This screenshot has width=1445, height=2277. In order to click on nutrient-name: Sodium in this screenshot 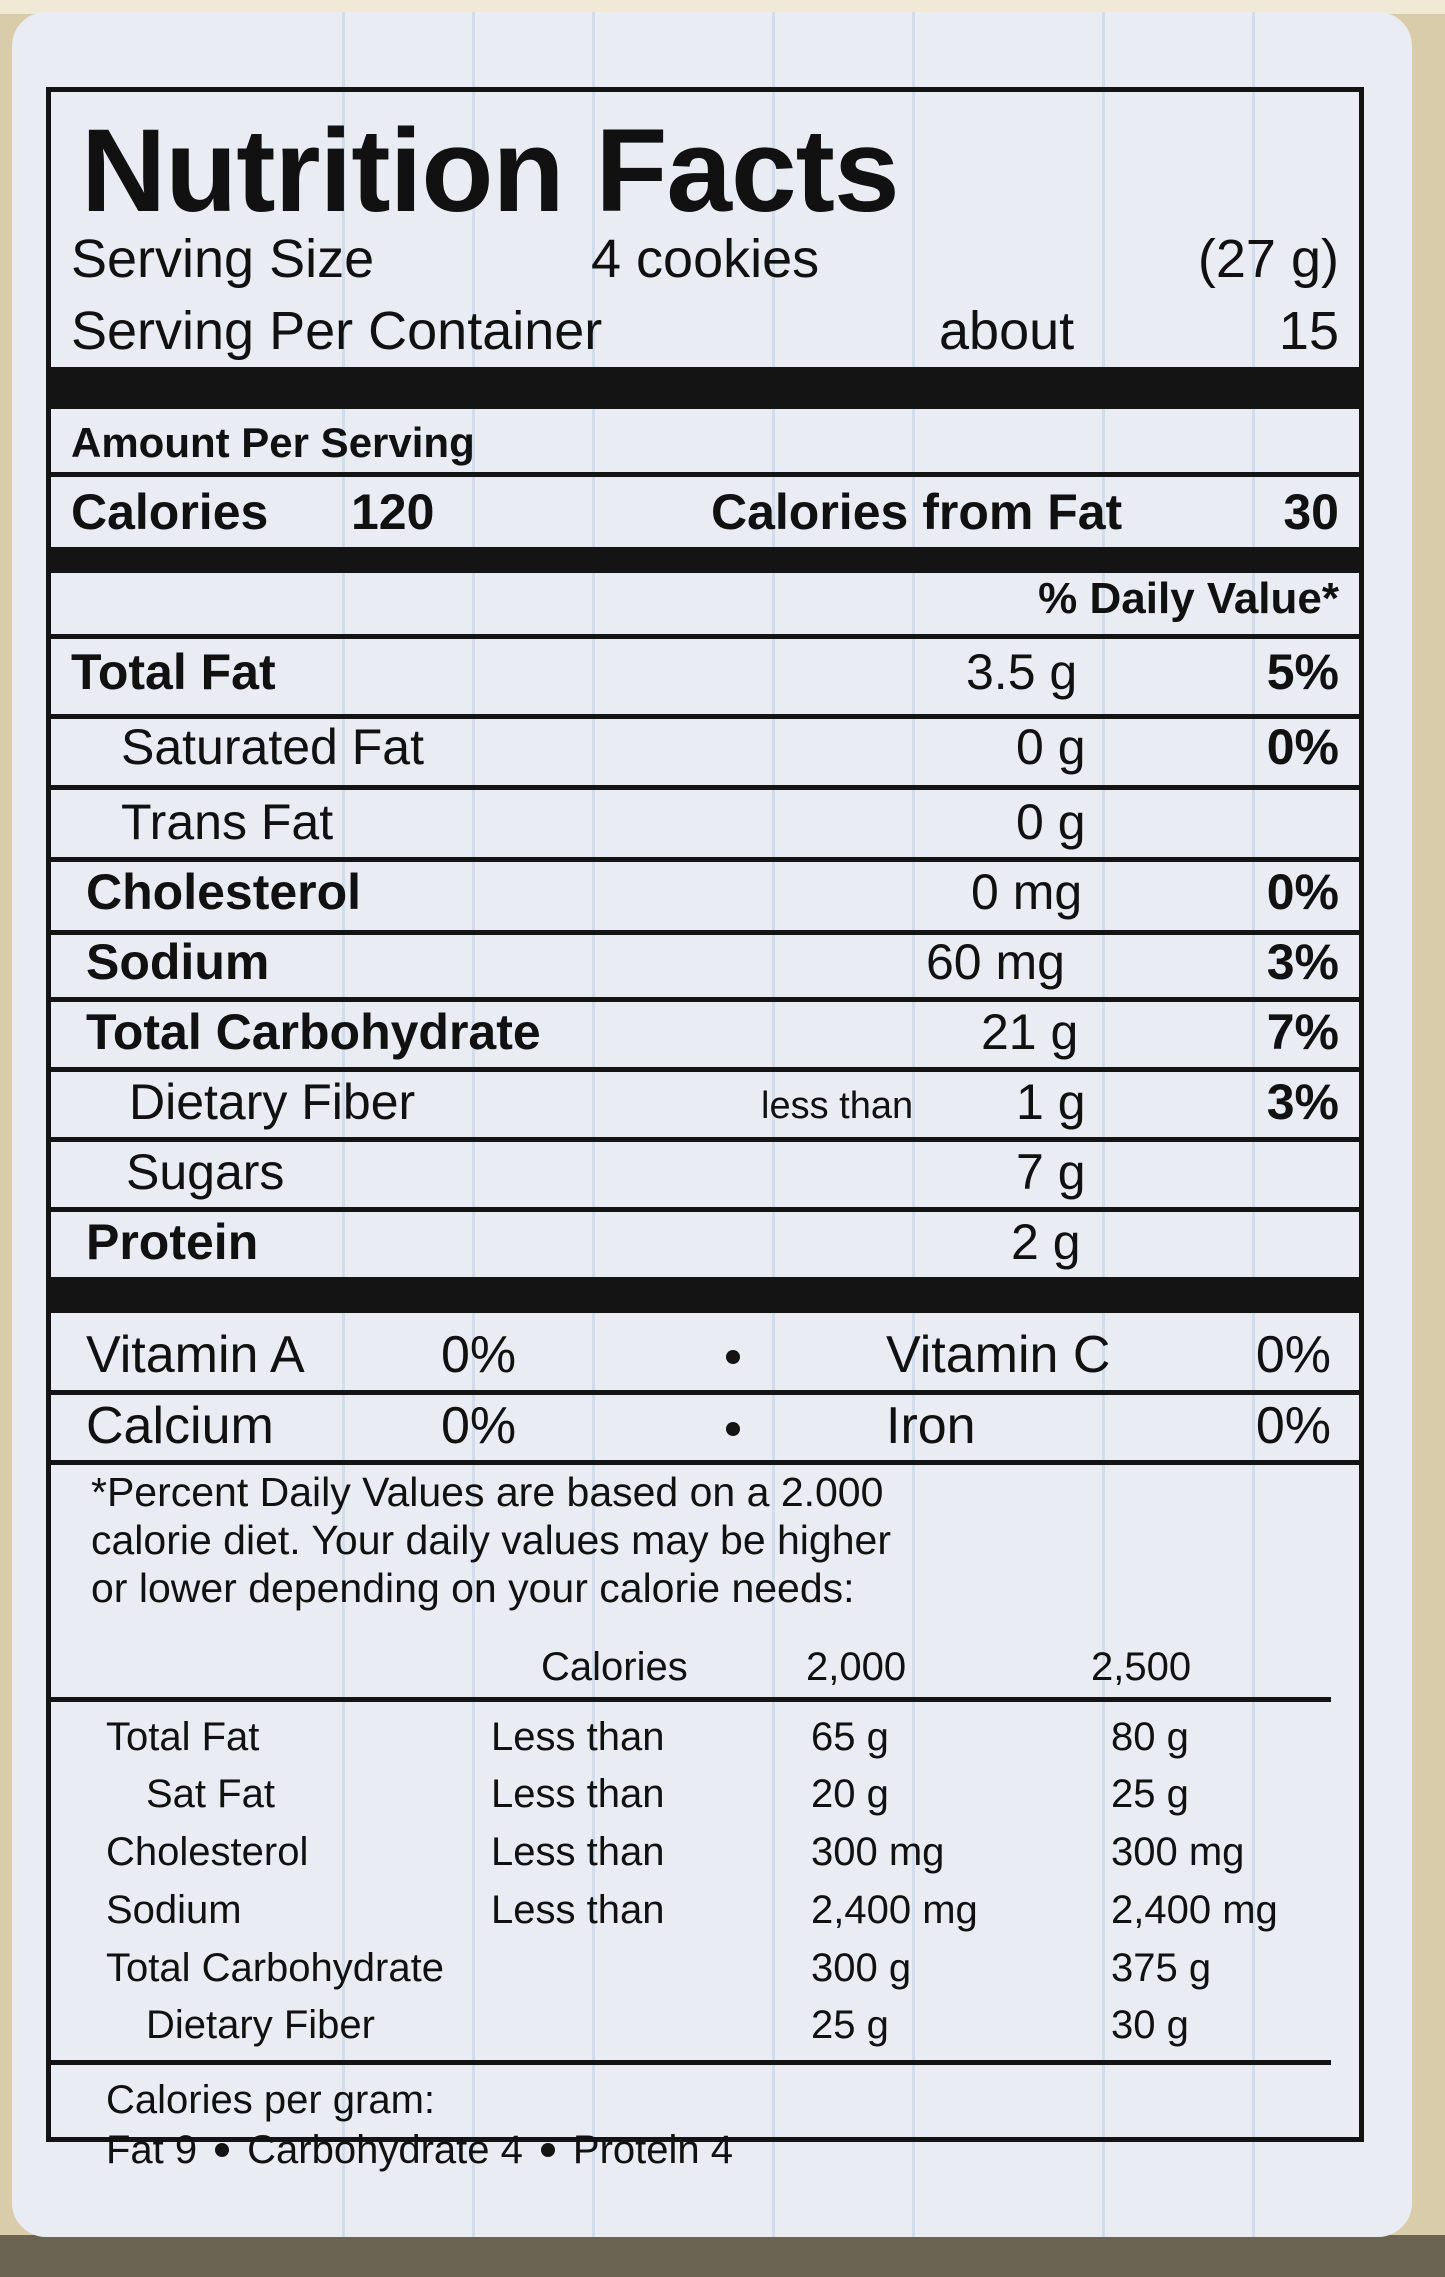, I will do `click(178, 962)`.